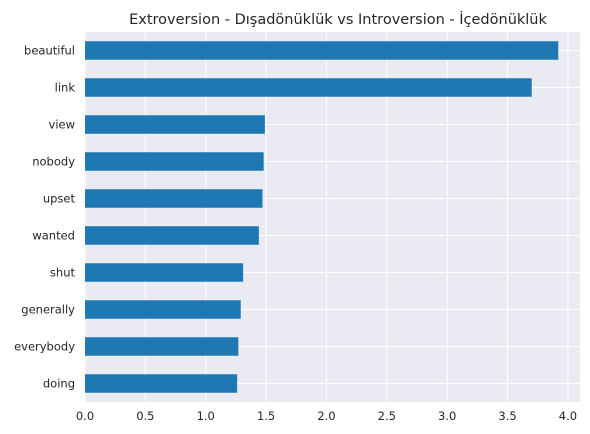 This screenshot has width=590, height=434. Describe the element at coordinates (308, 87) in the screenshot. I see `bar-link` at that location.